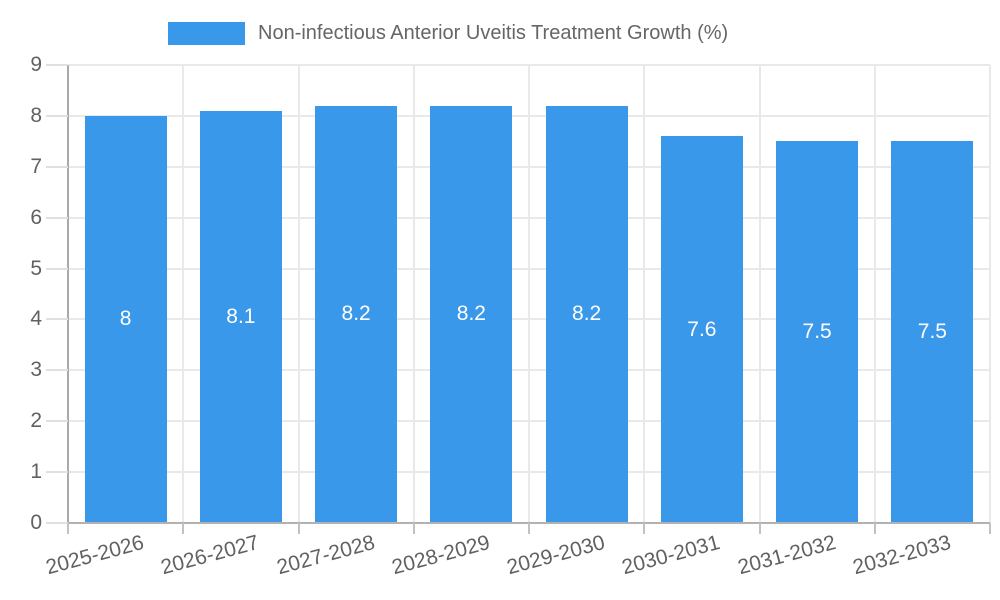  What do you see at coordinates (36, 217) in the screenshot?
I see `y-axis-tick-label: 6` at bounding box center [36, 217].